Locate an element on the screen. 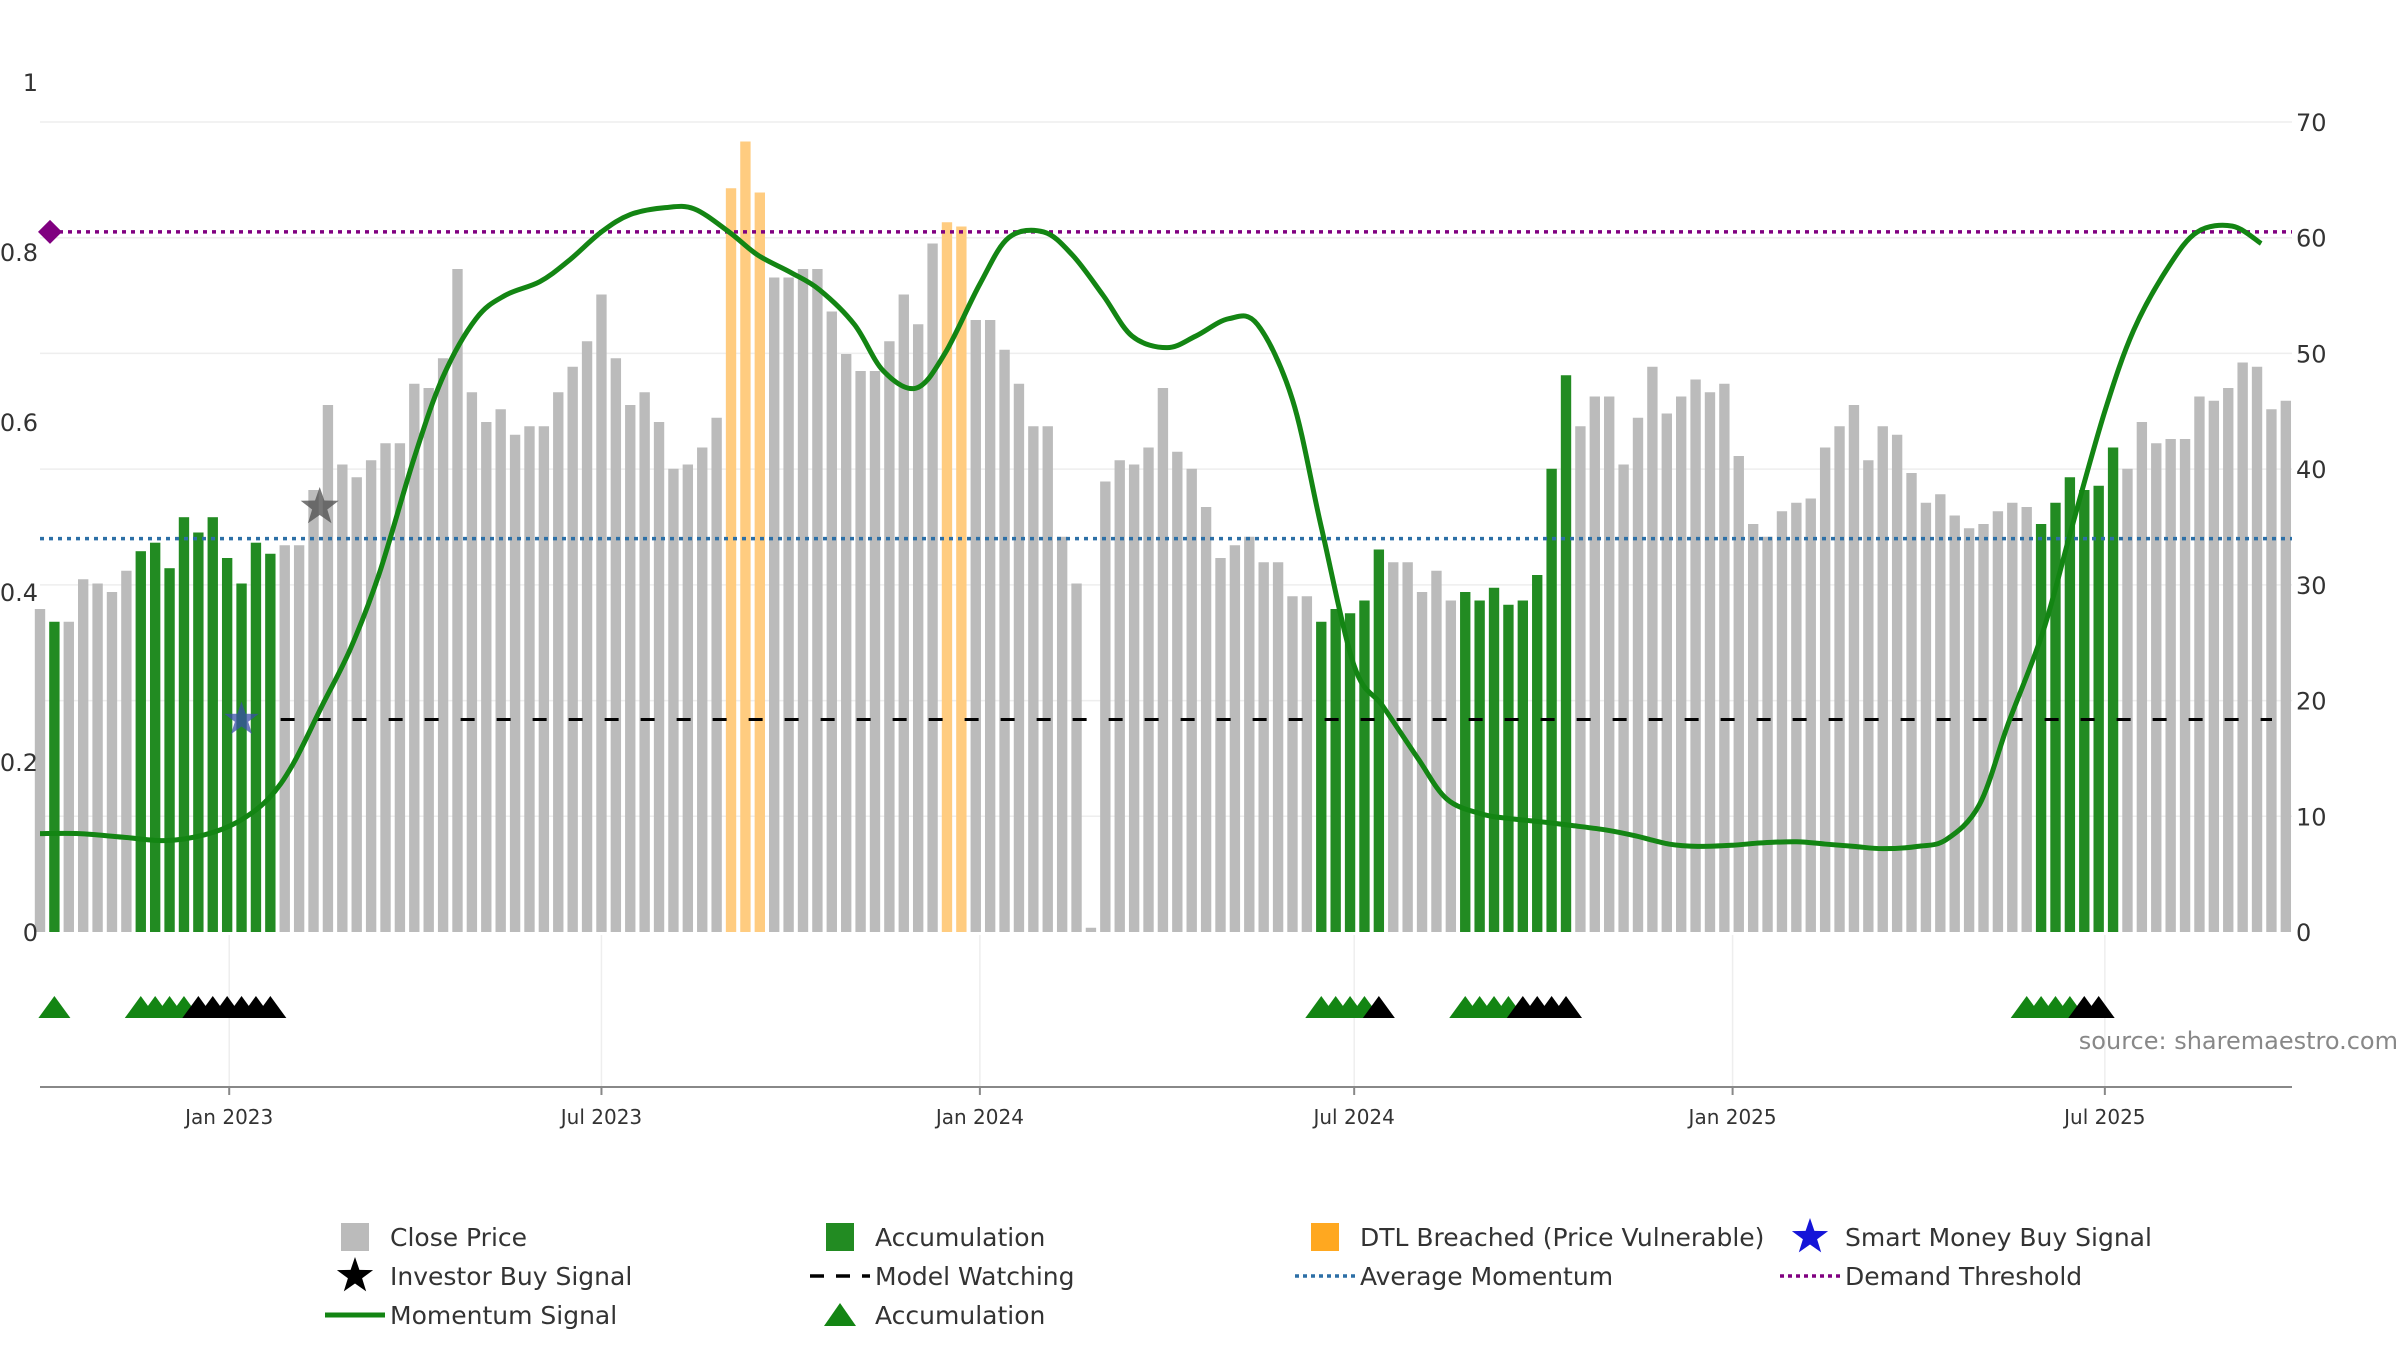 This screenshot has width=2400, height=1350. x-axis-tick-label: Jul 2024 is located at coordinates (1352, 1117).